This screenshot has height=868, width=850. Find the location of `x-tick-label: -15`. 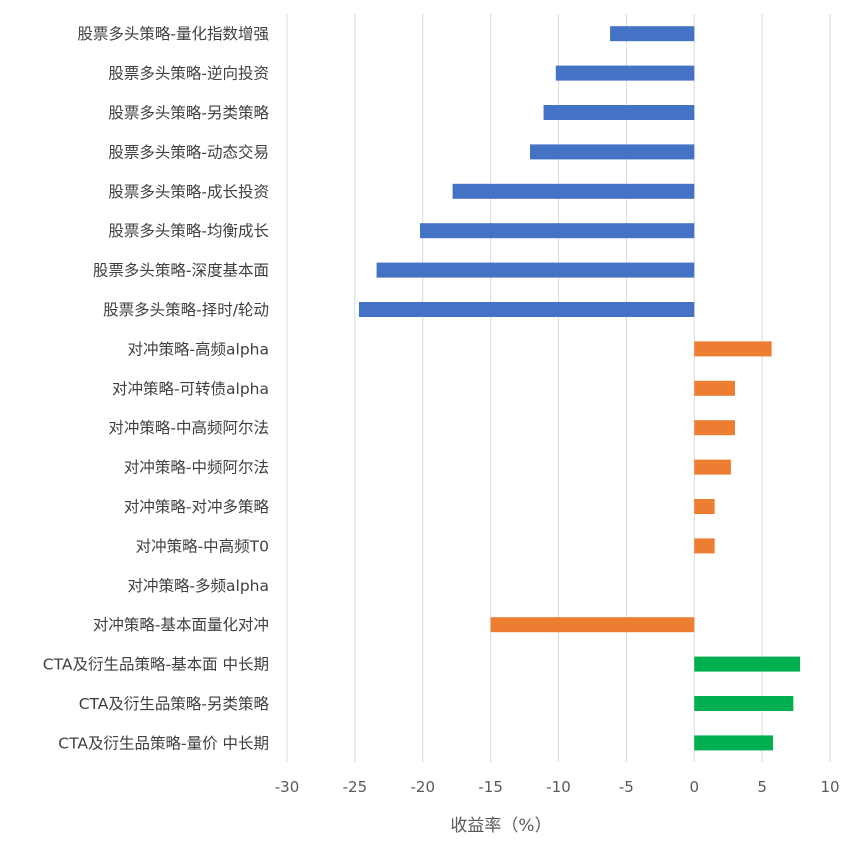

x-tick-label: -15 is located at coordinates (490, 787).